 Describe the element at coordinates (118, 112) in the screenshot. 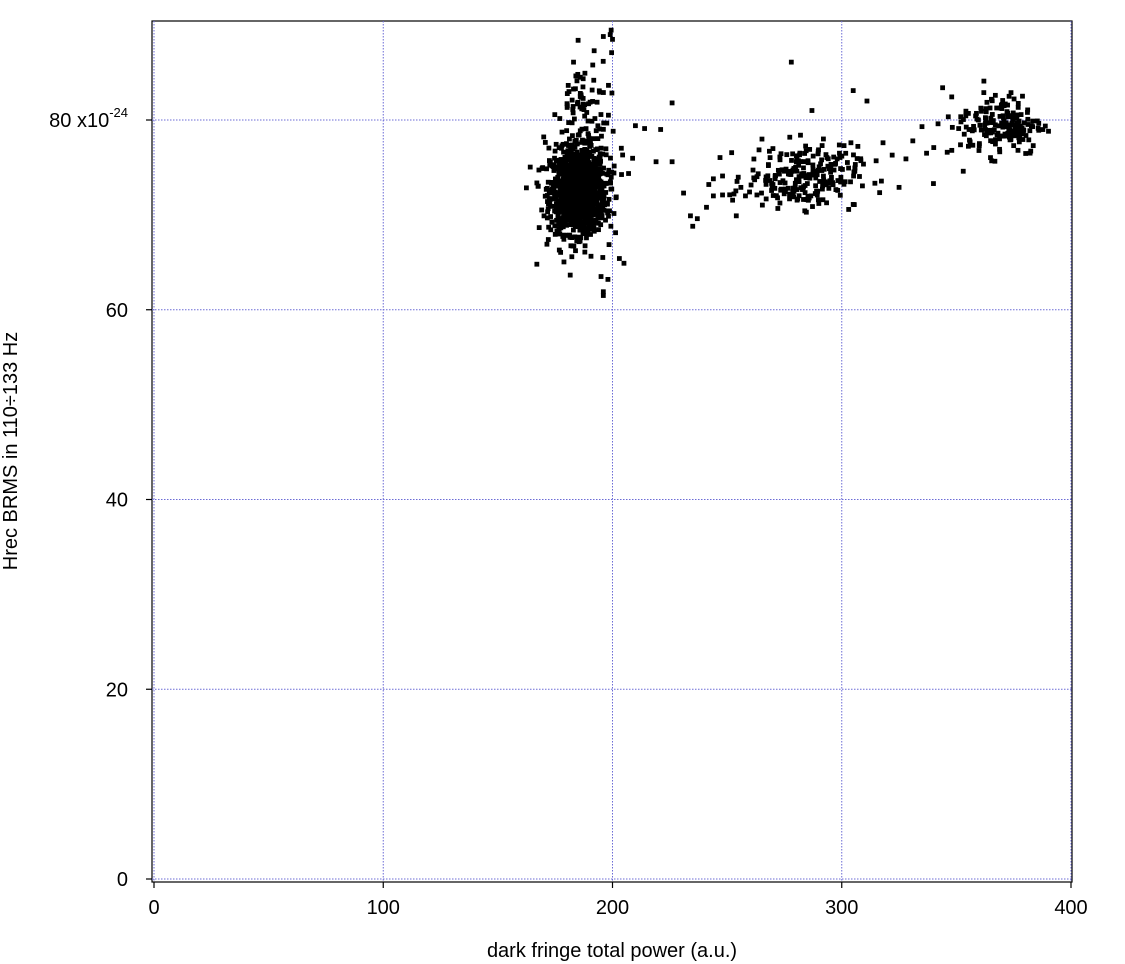

I see `y-multiplier-exponent: -24` at that location.